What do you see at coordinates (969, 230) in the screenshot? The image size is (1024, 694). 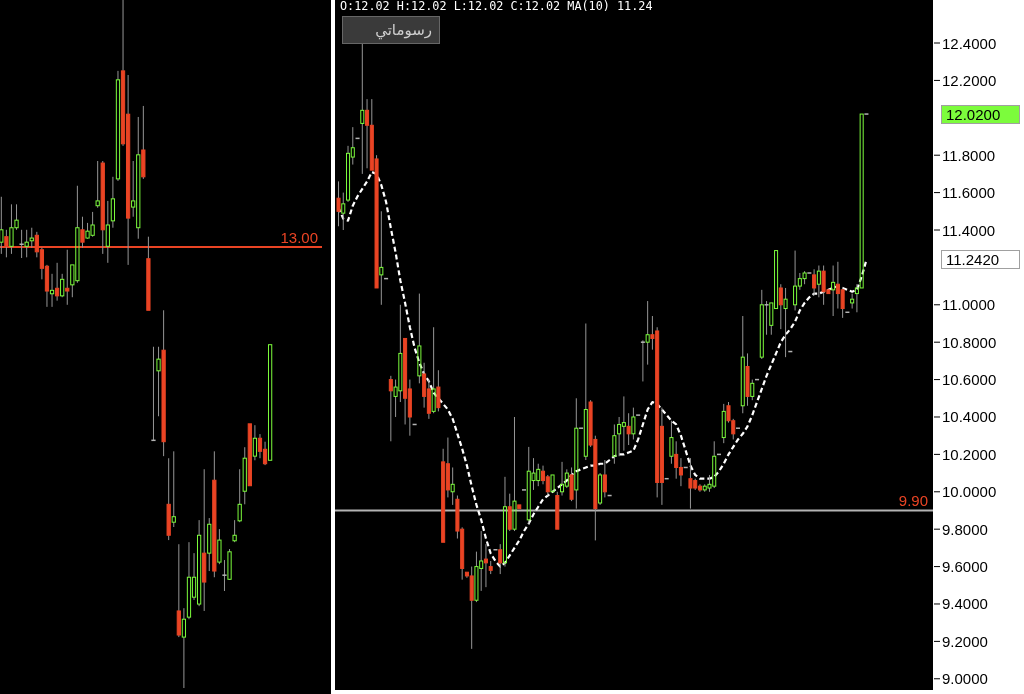 I see `y-tick-label: 11.4000` at bounding box center [969, 230].